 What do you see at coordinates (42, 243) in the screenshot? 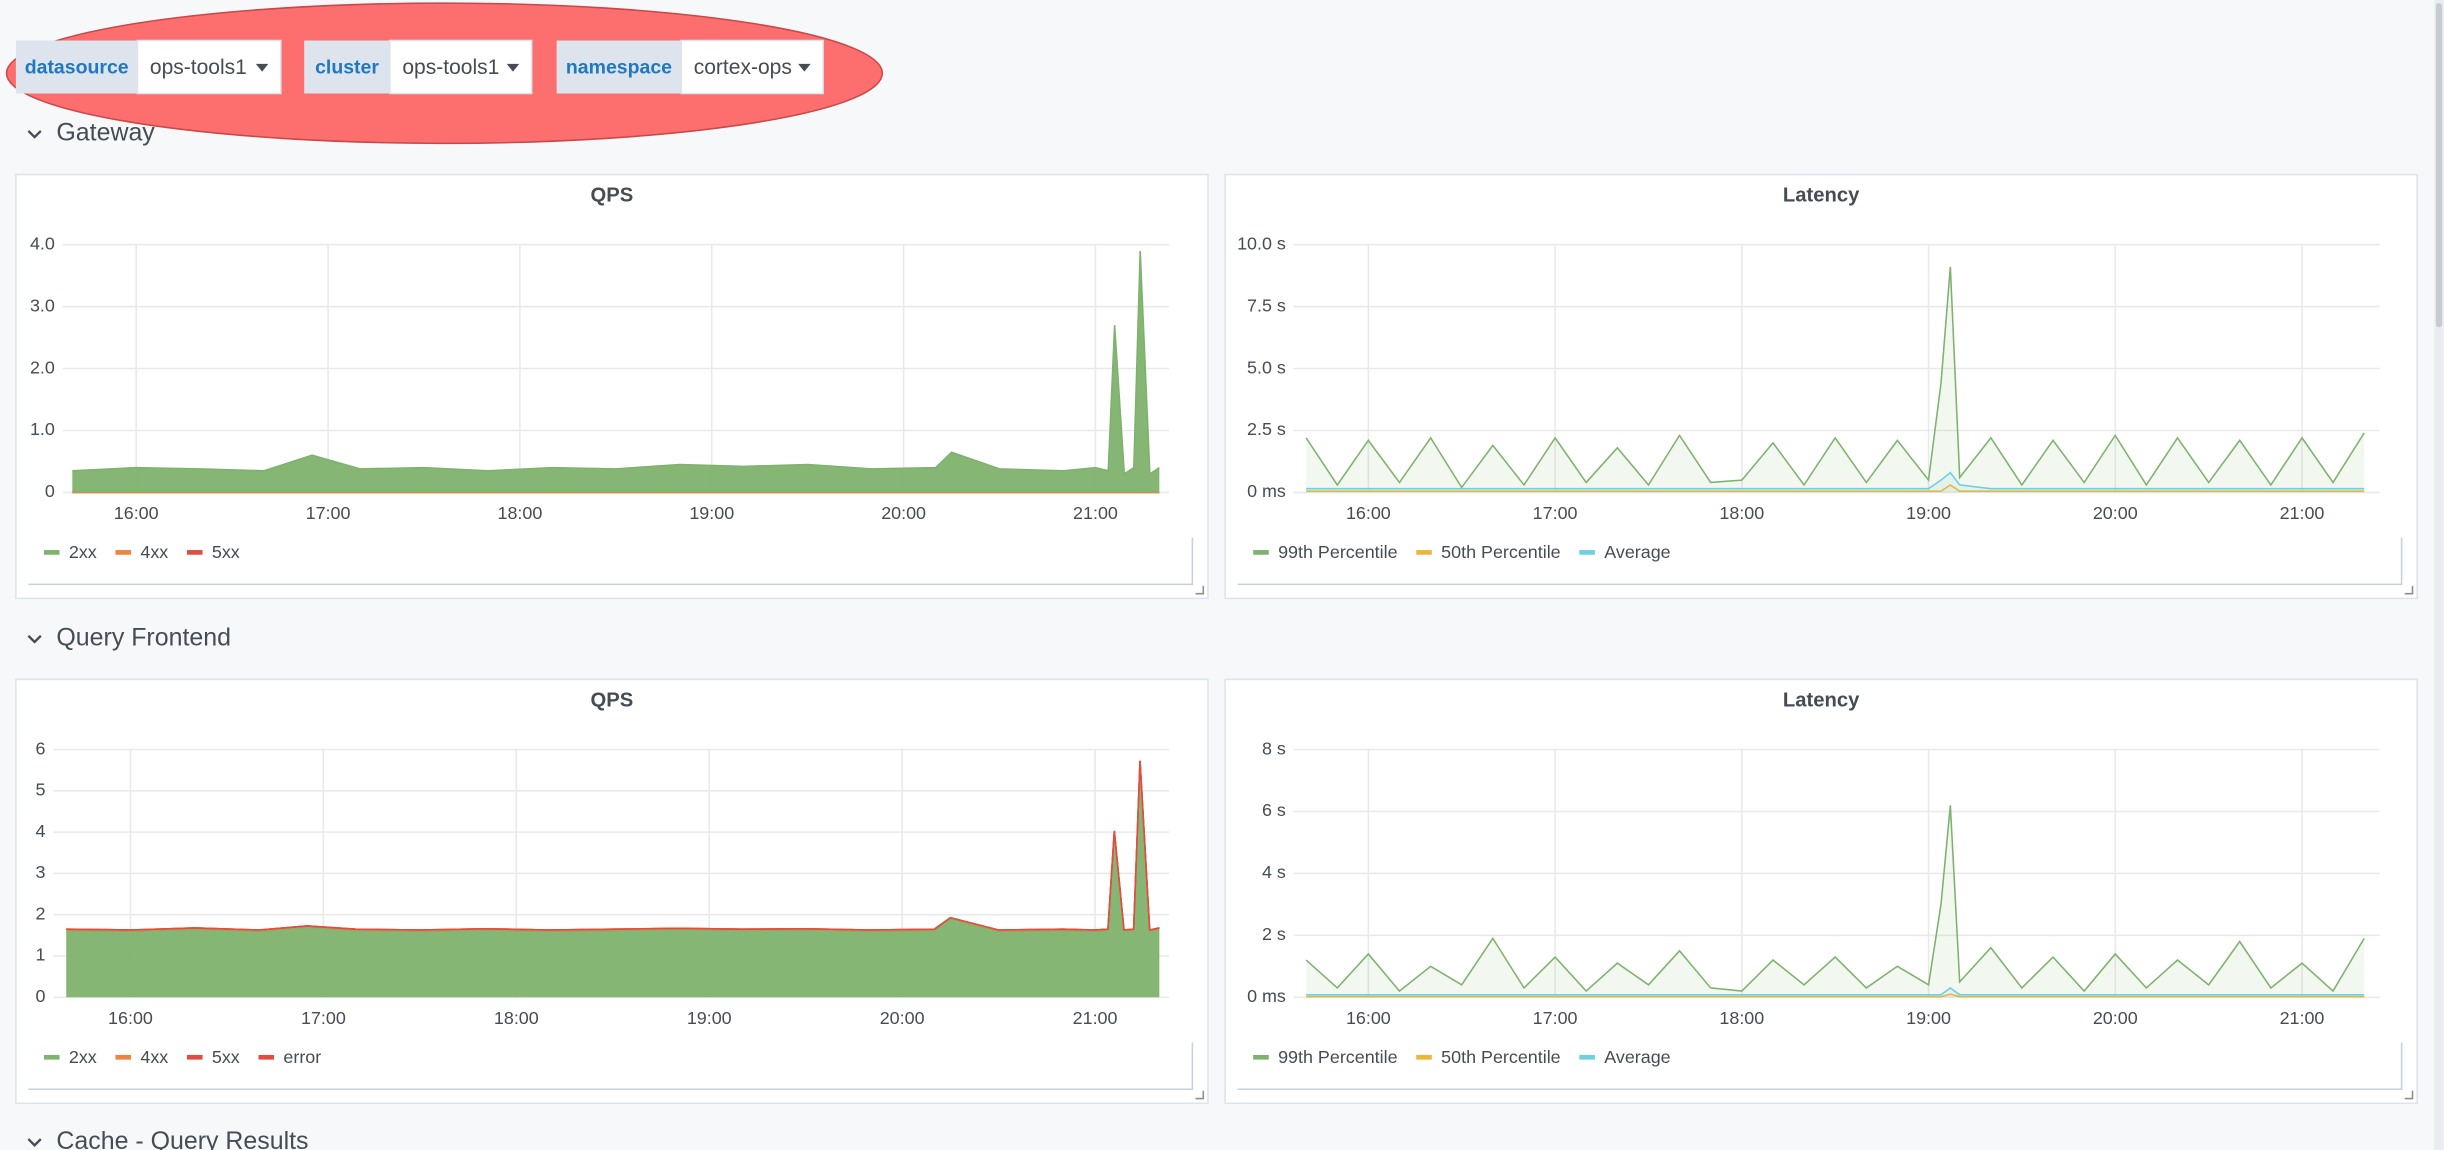
I see `y-tick-label: 4.0` at bounding box center [42, 243].